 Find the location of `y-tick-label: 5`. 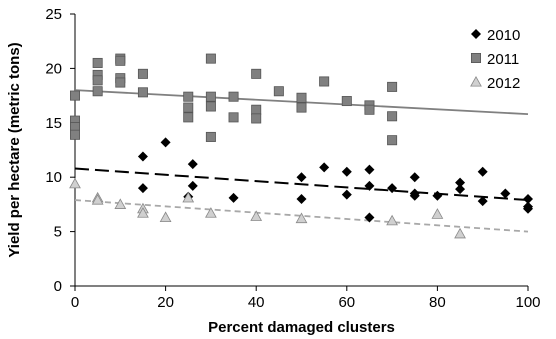

y-tick-label: 5 is located at coordinates (58, 232).